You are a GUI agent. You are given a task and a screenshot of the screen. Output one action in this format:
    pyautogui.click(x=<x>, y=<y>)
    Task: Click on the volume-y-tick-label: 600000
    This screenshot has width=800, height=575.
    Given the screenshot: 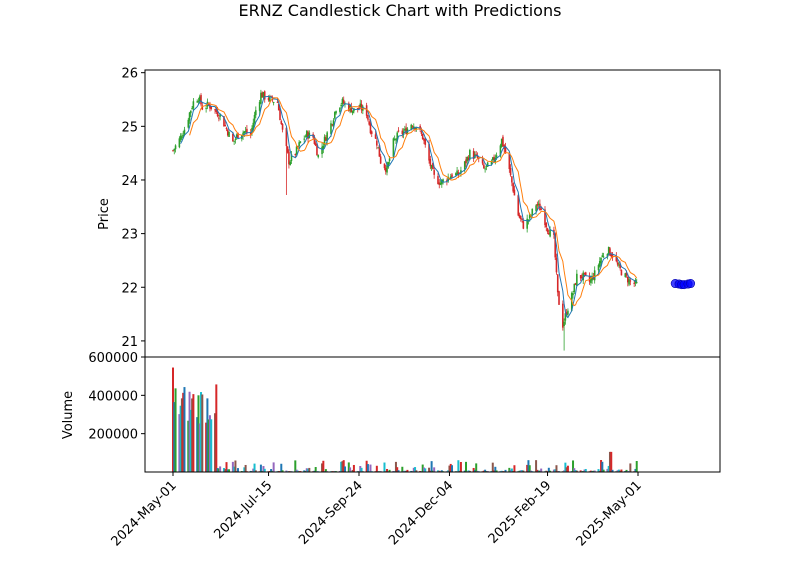 What is the action you would take?
    pyautogui.click(x=113, y=358)
    